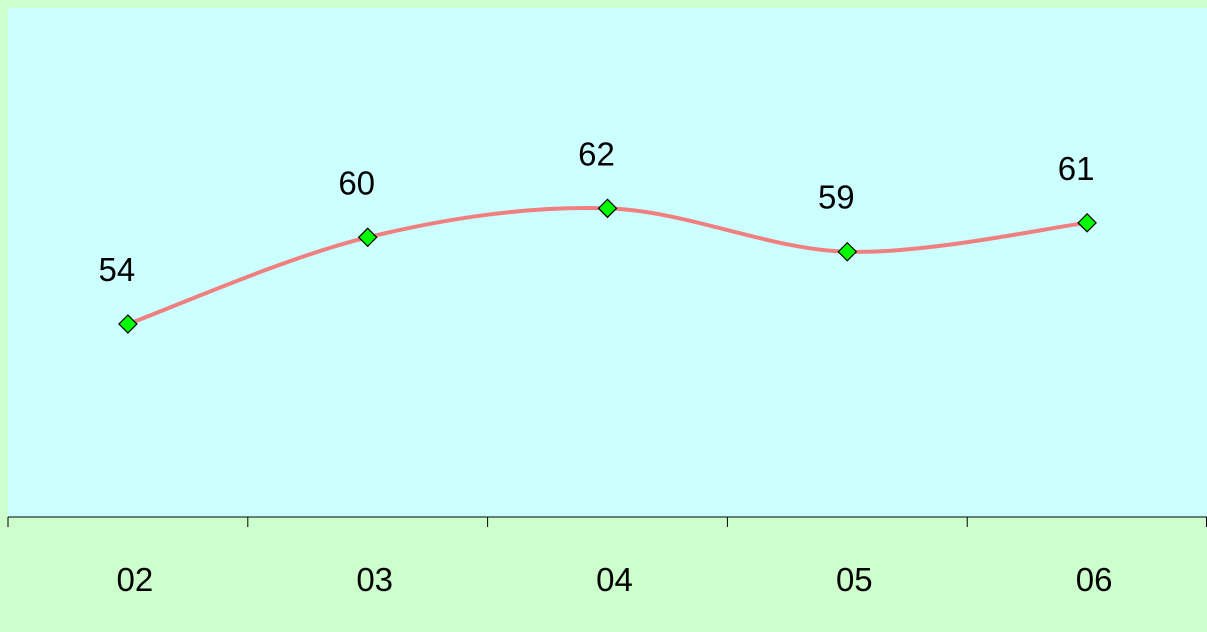 This screenshot has width=1207, height=632. What do you see at coordinates (836, 197) in the screenshot?
I see `data-label: 59` at bounding box center [836, 197].